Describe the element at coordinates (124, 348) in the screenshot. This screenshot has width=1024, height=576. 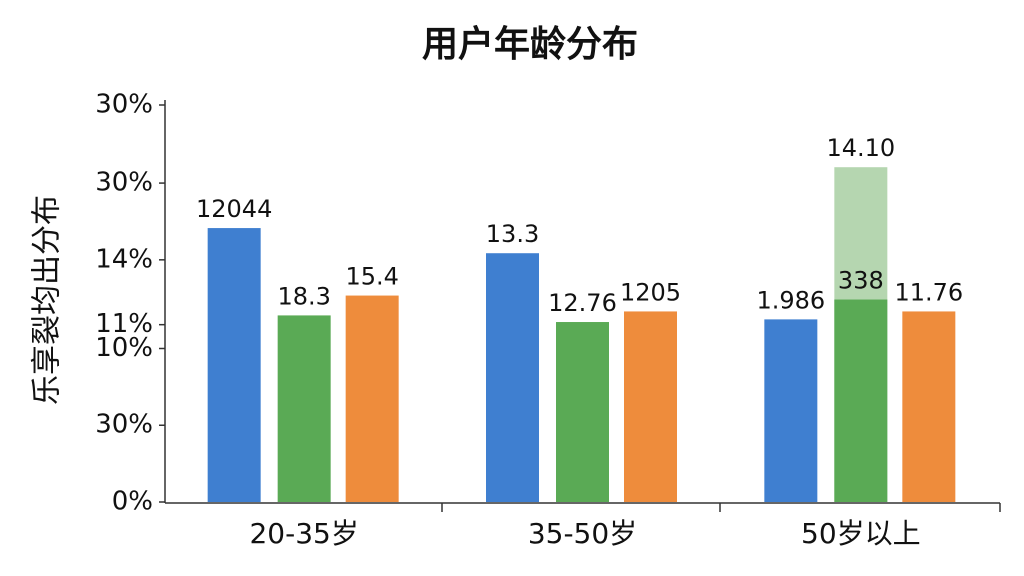
I see `y-tick-label: 10%` at that location.